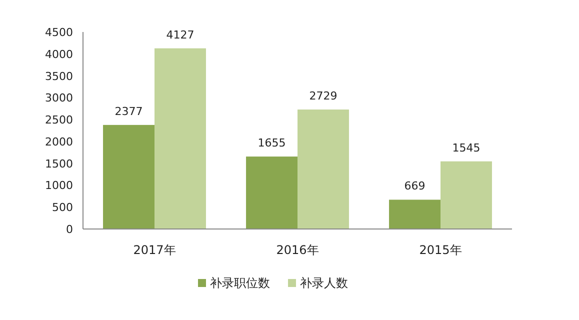  What do you see at coordinates (59, 32) in the screenshot?
I see `y-tick-label: 4500` at bounding box center [59, 32].